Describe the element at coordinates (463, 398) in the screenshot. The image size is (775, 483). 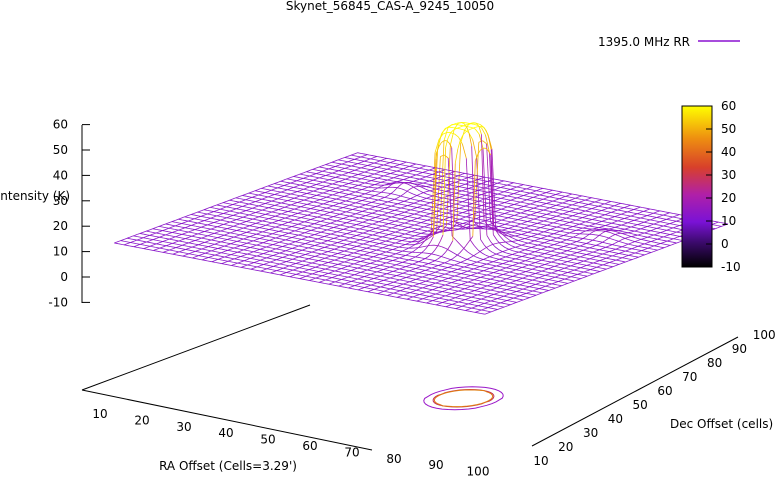
I see `floor-contours` at that location.